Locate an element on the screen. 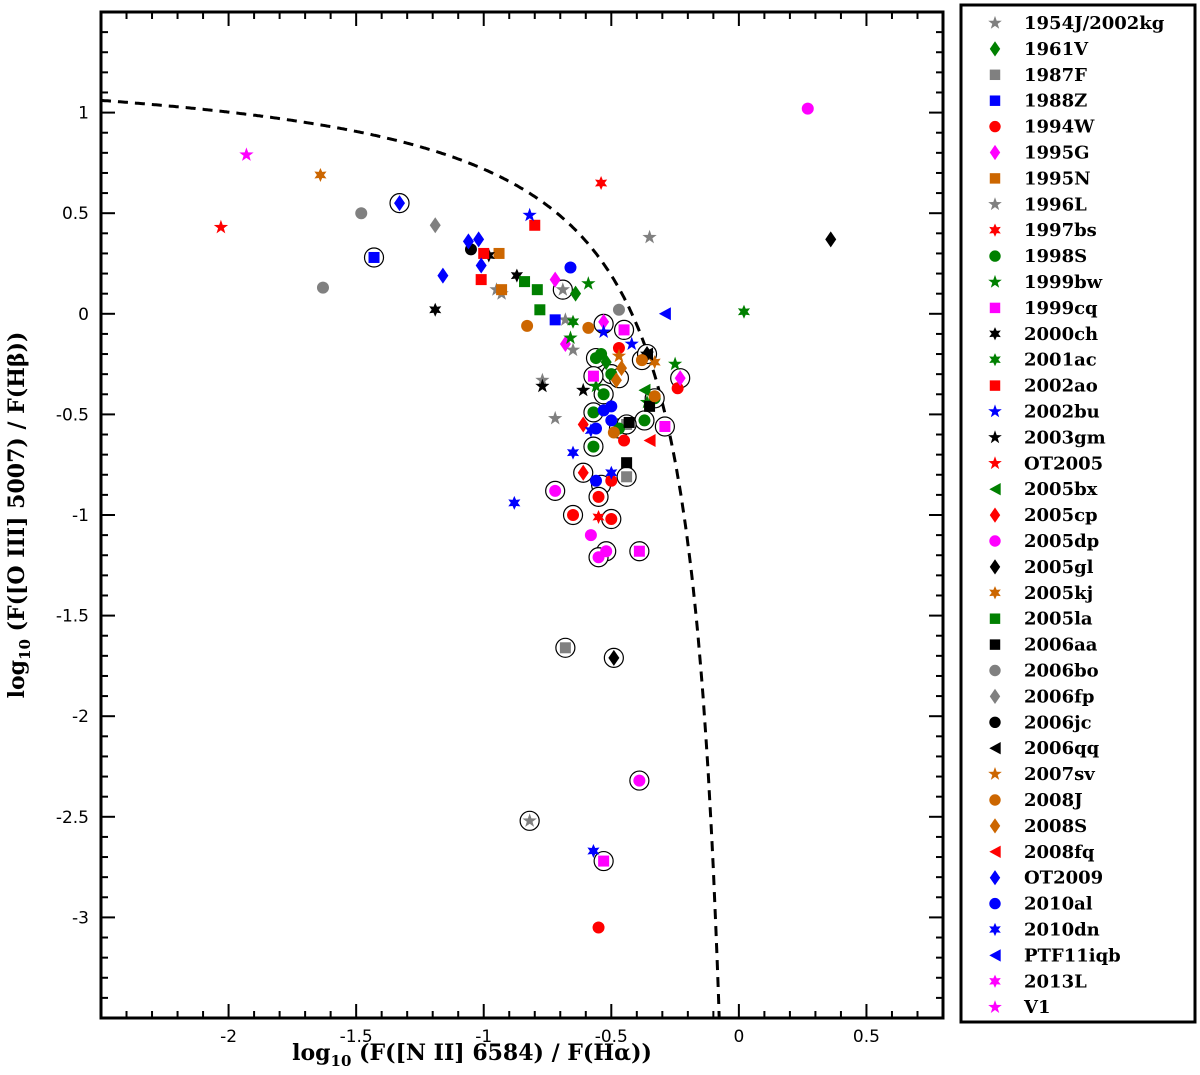  legend-entry: 2007sv is located at coordinates (1059, 774).